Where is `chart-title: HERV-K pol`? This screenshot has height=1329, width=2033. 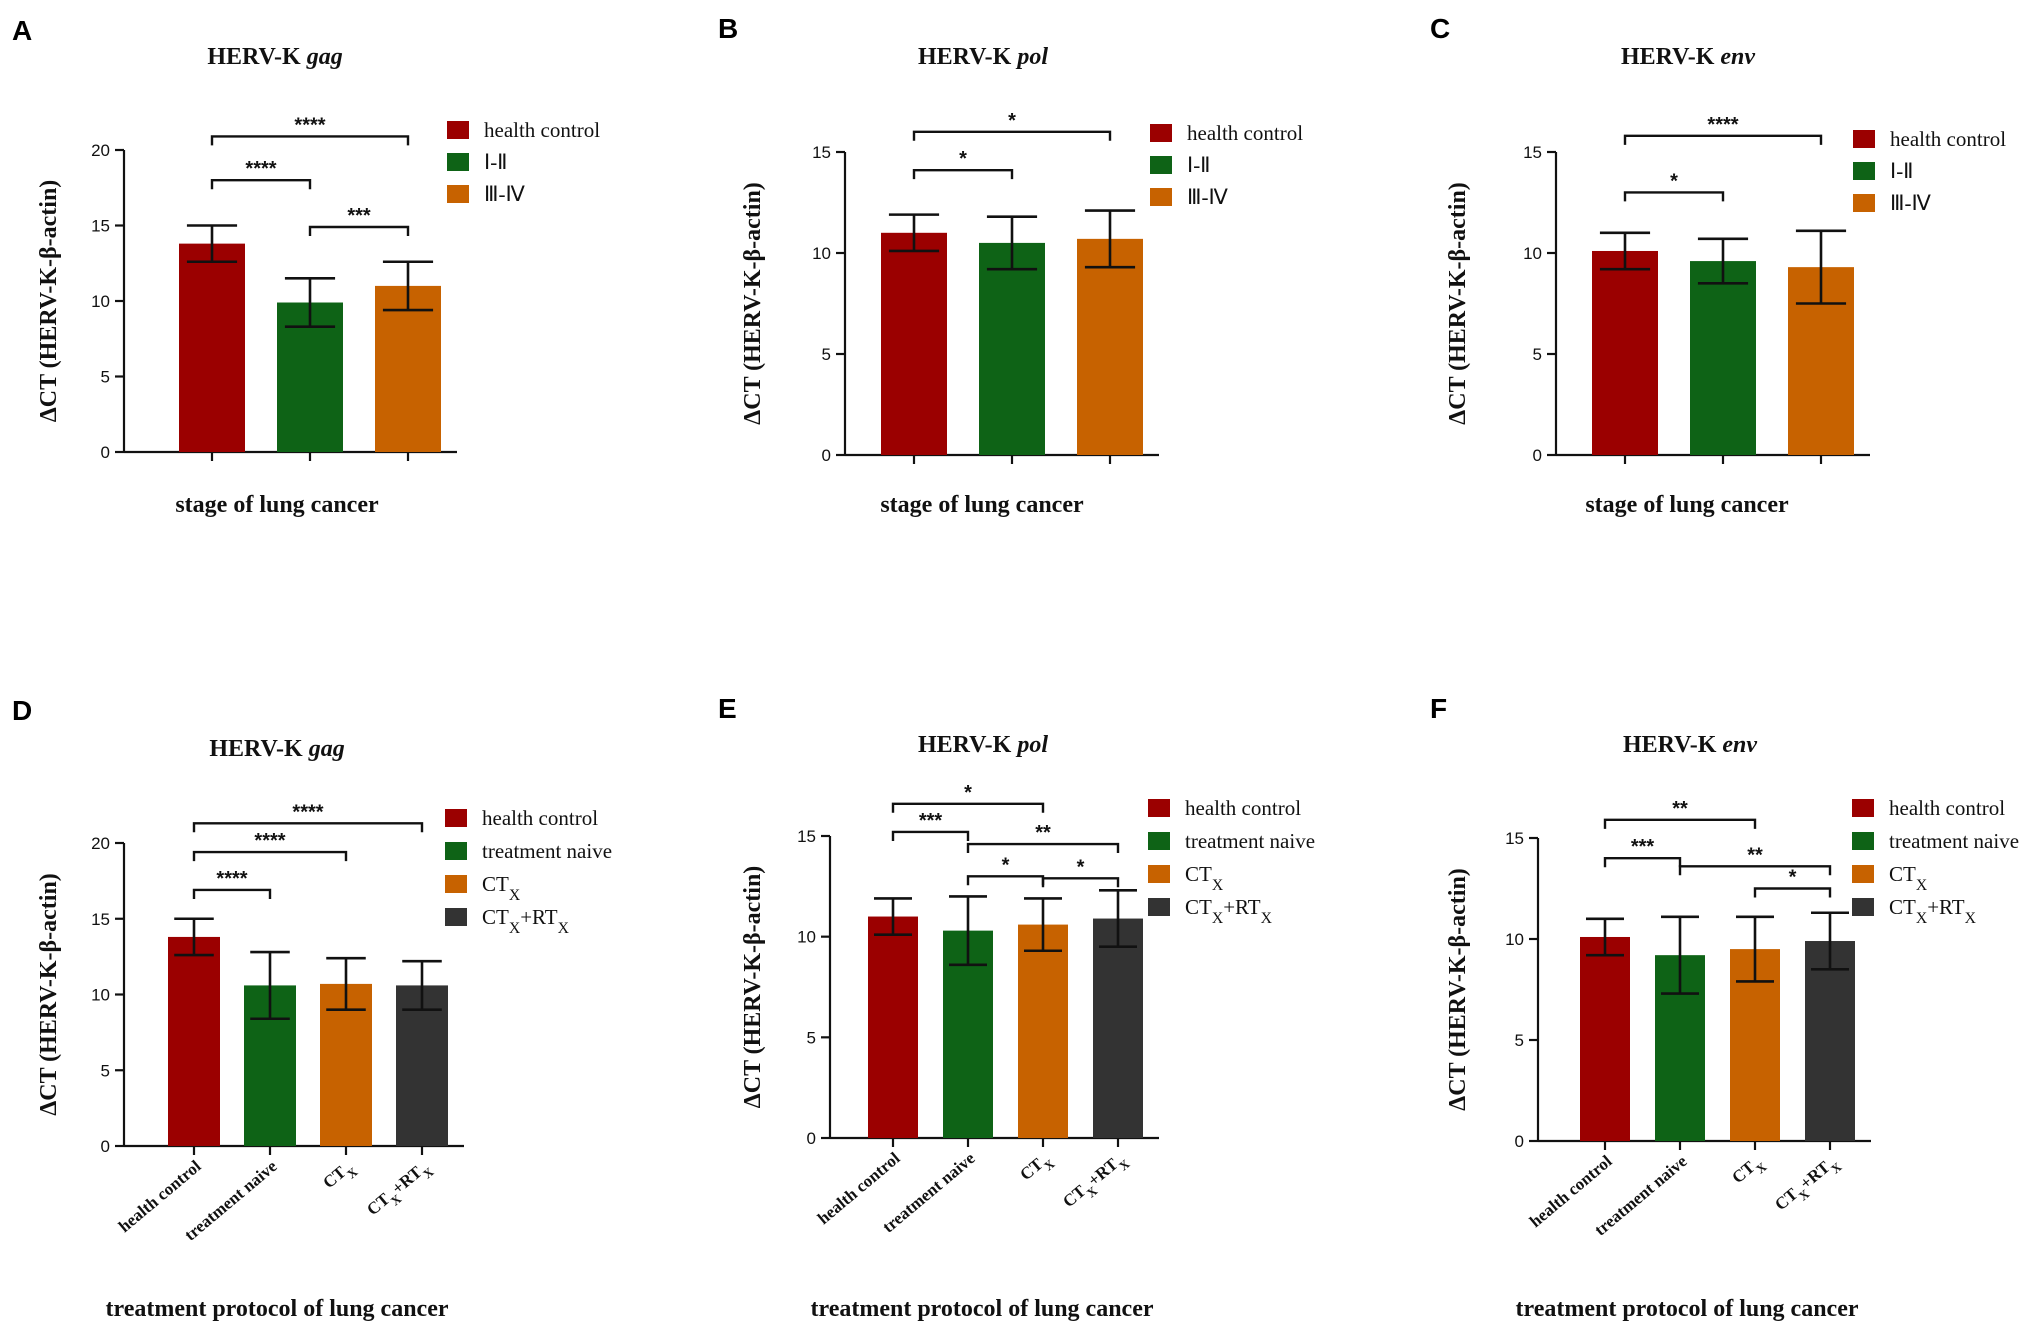 chart-title: HERV-K pol is located at coordinates (983, 745).